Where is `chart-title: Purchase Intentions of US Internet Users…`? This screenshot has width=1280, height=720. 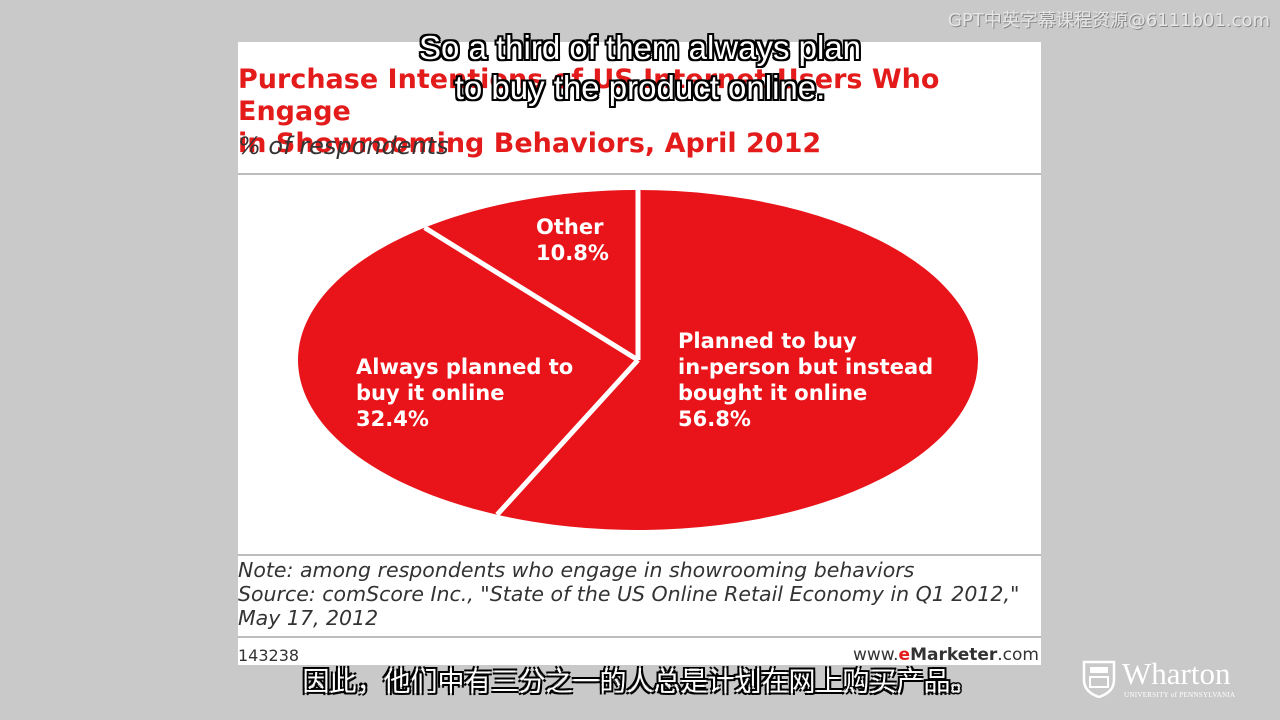 chart-title: Purchase Intentions of US Internet Users… is located at coordinates (639, 112).